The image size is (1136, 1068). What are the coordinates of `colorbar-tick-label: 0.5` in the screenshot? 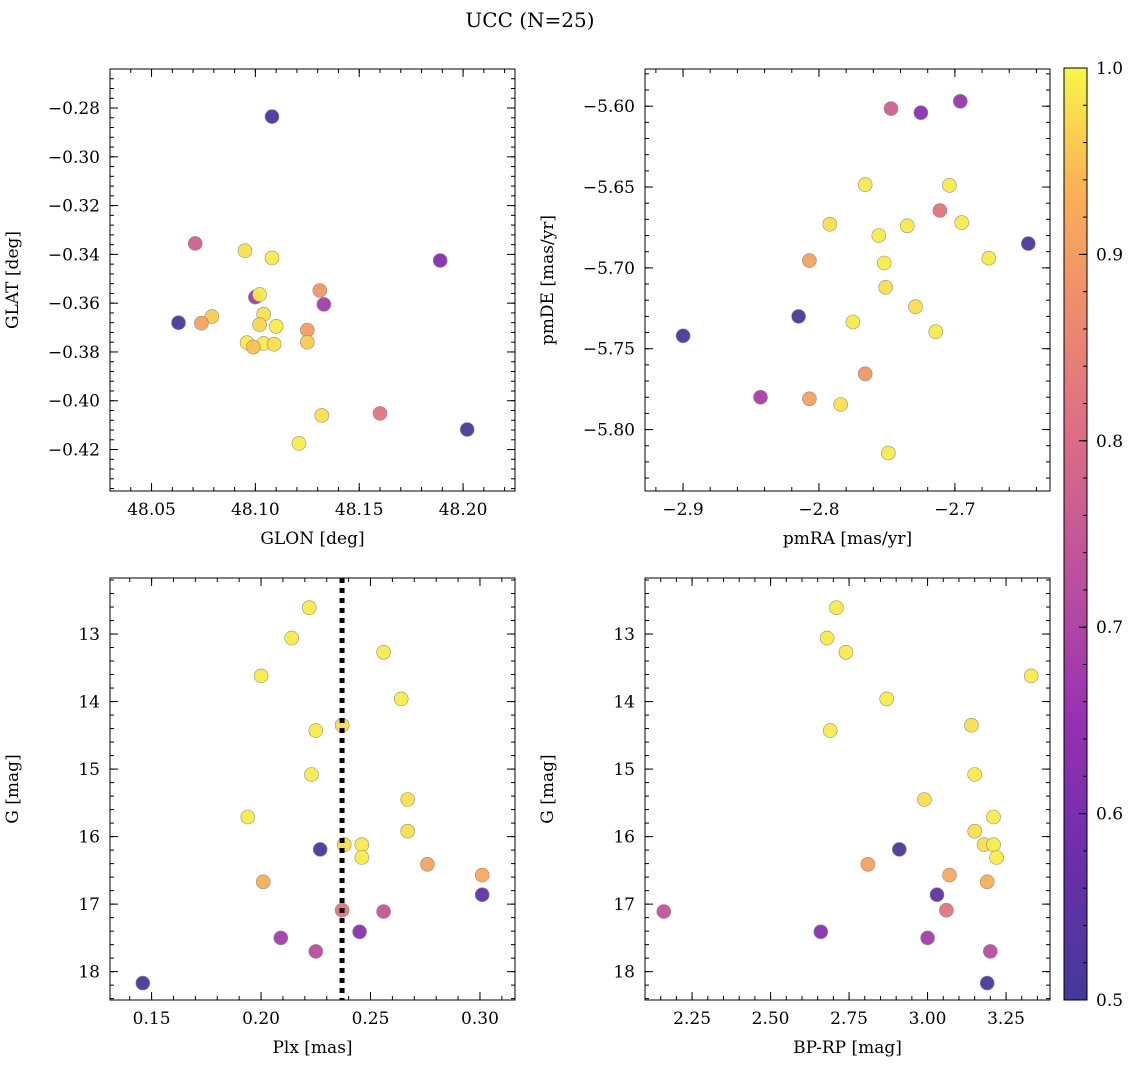 It's located at (1109, 1001).